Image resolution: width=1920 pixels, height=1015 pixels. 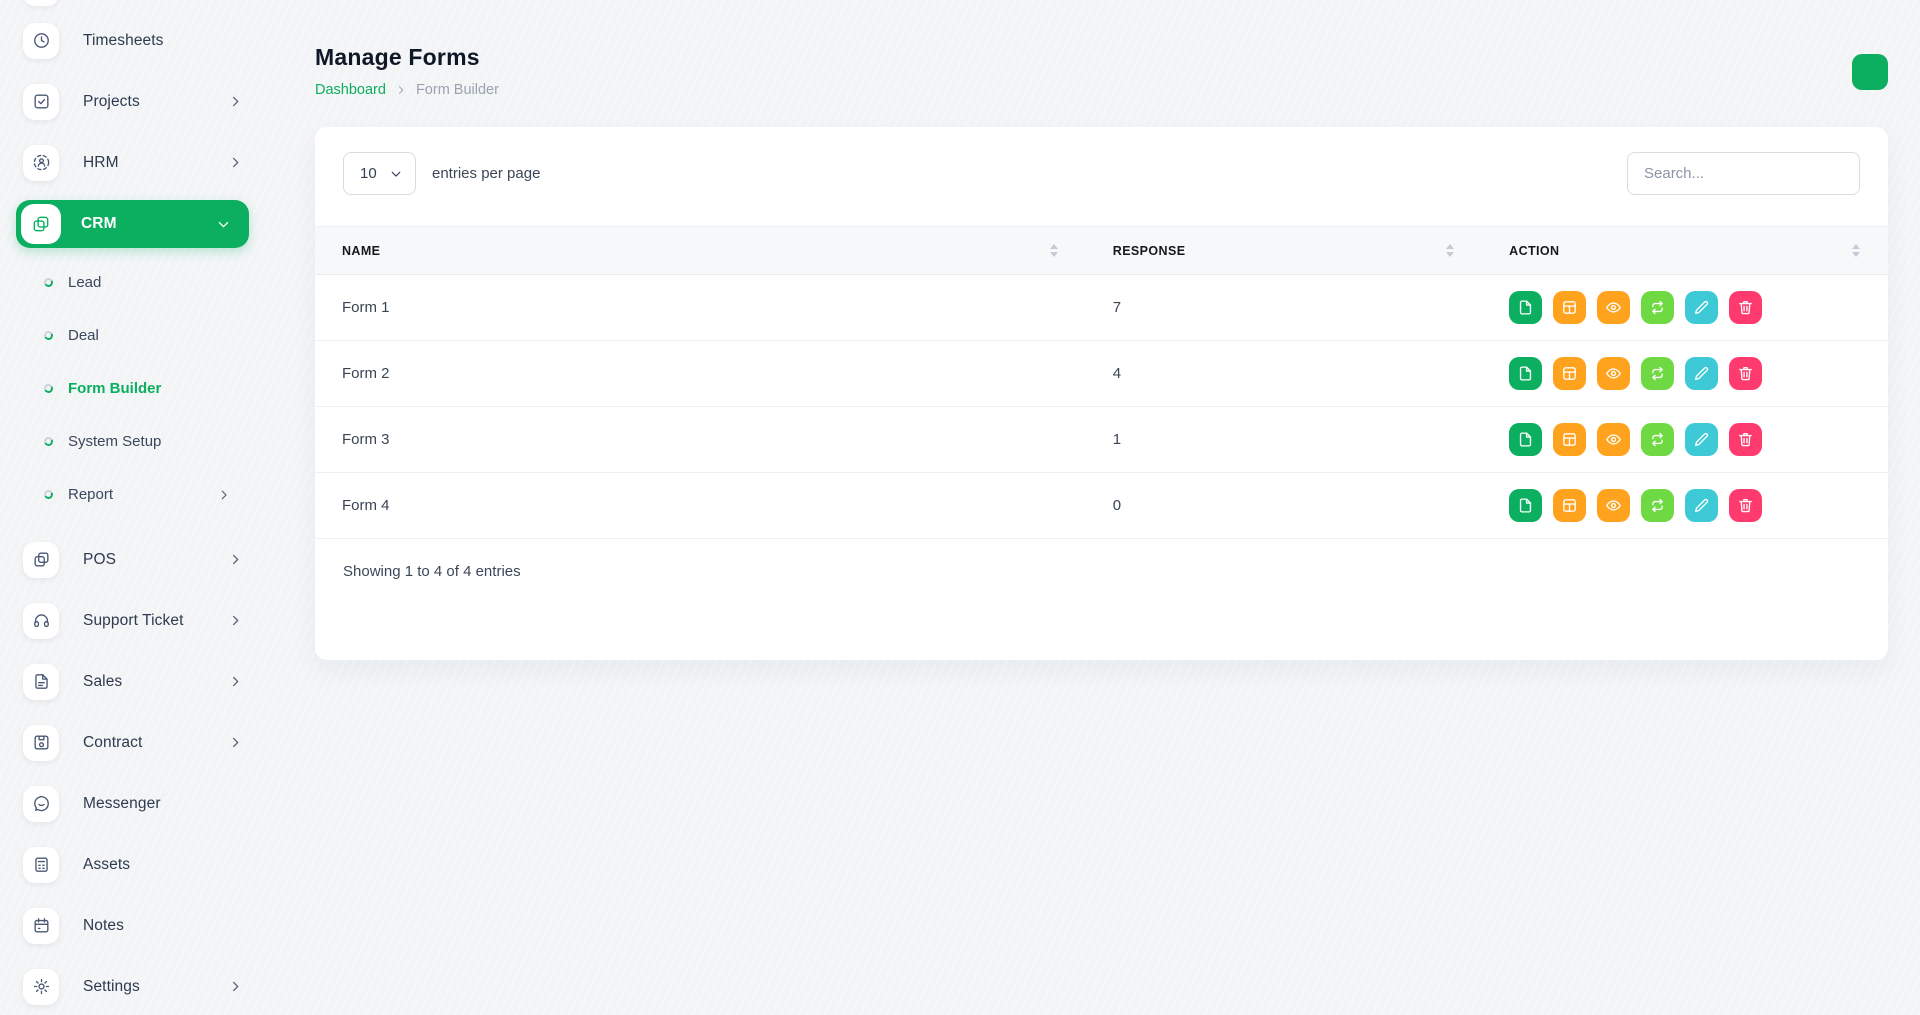 What do you see at coordinates (486, 173) in the screenshot?
I see `entries-per-page-label: entries per page` at bounding box center [486, 173].